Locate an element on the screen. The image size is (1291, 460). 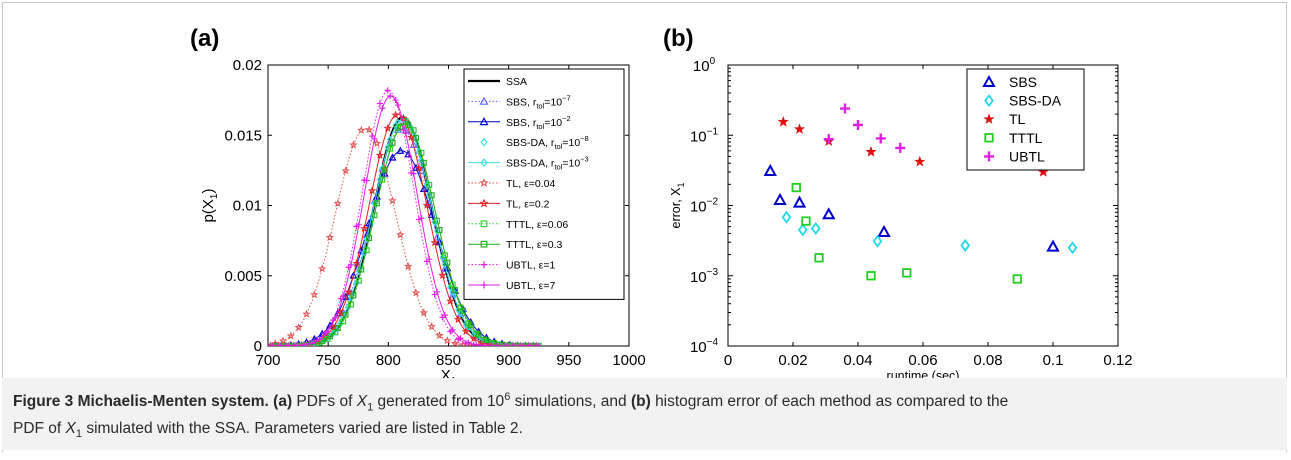
caption-var-2: X is located at coordinates (70, 429).